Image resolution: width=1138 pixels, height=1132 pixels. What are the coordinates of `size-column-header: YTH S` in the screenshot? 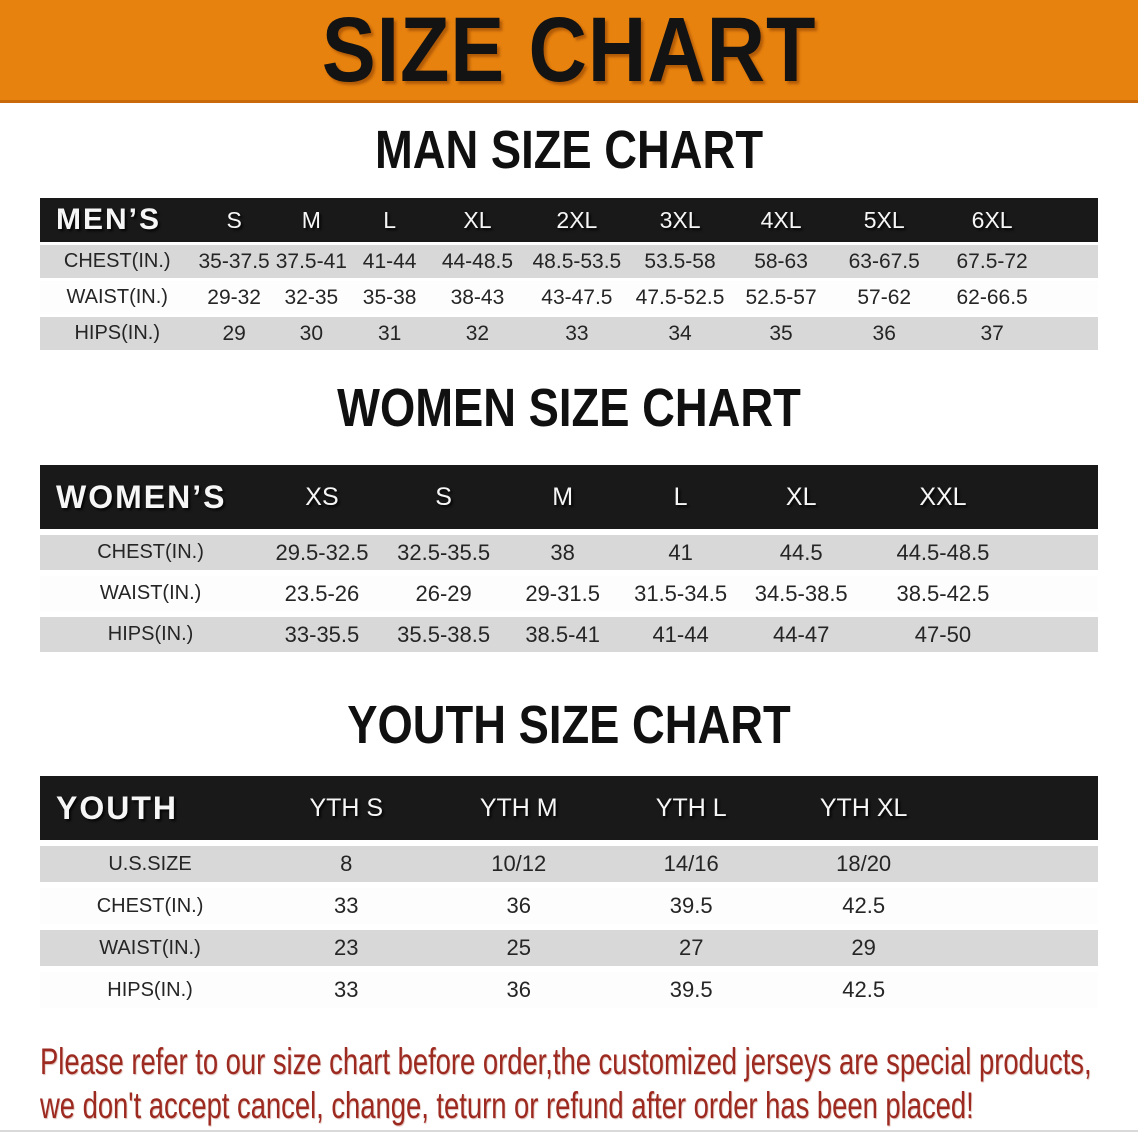 It's located at (346, 808).